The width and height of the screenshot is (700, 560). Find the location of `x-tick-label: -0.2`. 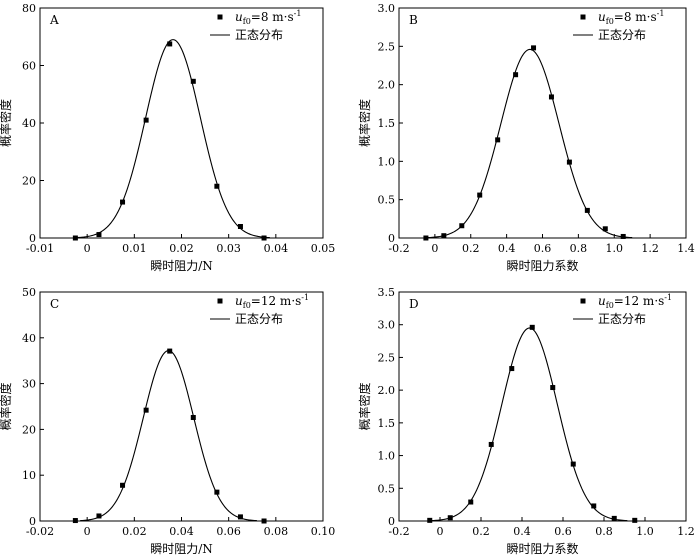

x-tick-label: -0.2 is located at coordinates (398, 248).